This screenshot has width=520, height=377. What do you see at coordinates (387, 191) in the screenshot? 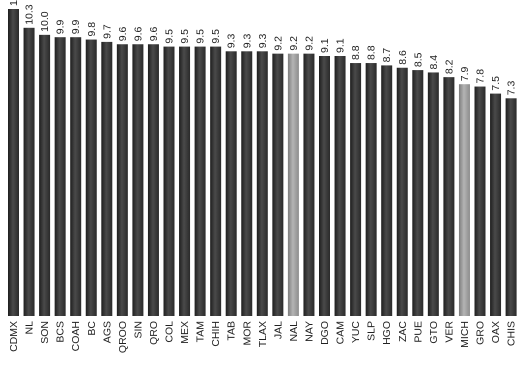
I see `bar-hgo` at bounding box center [387, 191].